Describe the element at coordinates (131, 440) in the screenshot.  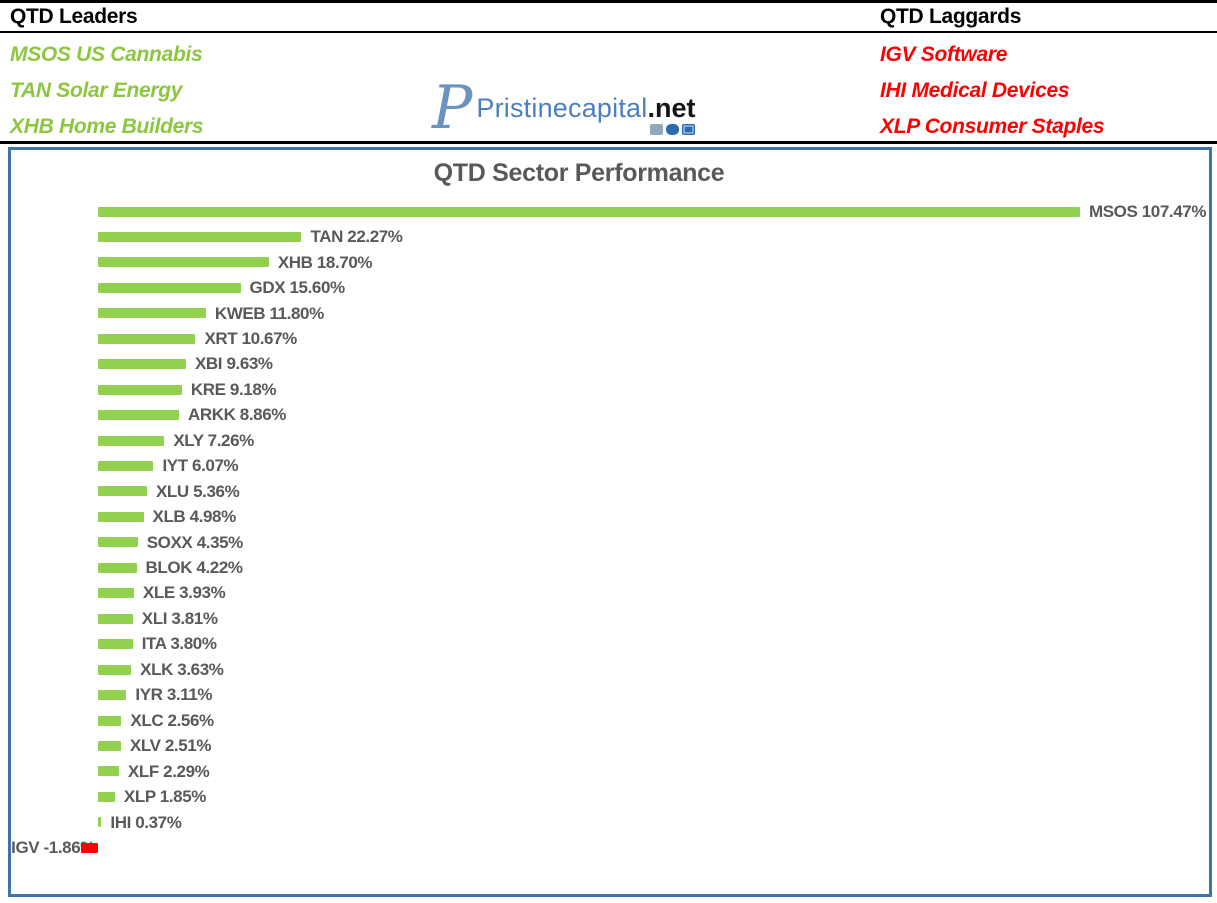
I see `bar-xly` at that location.